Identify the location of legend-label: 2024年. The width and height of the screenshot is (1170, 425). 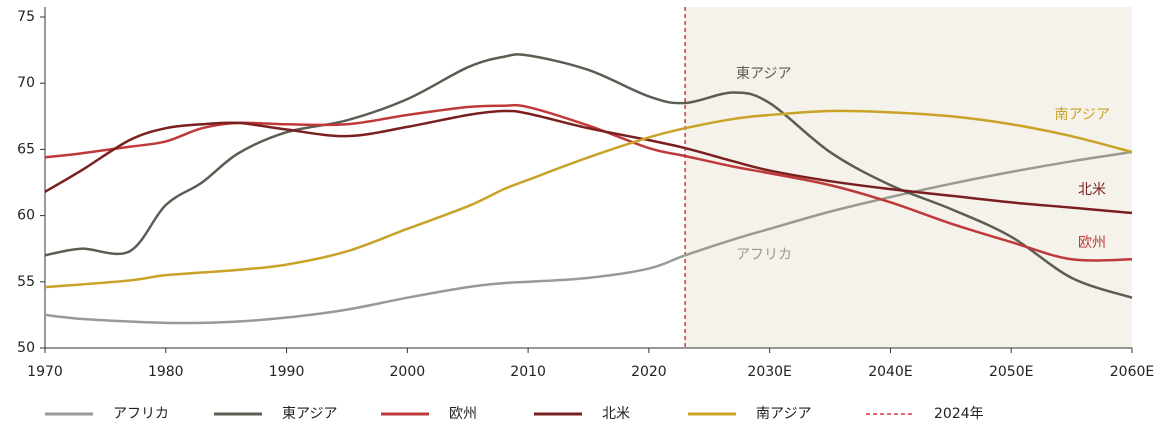
(959, 414).